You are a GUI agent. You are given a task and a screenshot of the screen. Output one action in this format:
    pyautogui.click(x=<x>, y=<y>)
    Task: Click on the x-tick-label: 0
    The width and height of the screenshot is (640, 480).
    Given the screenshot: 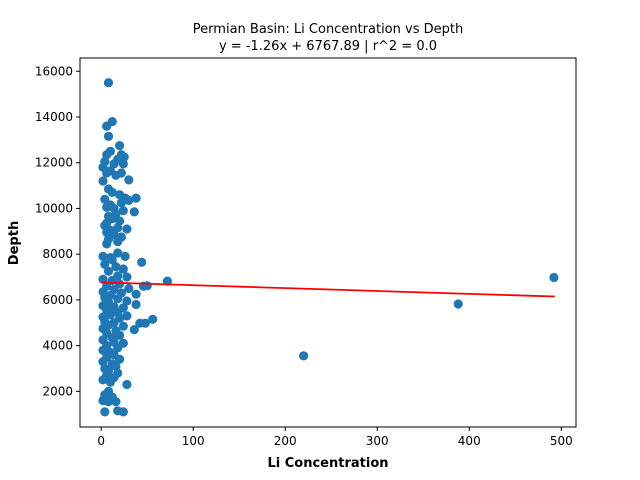 What is the action you would take?
    pyautogui.click(x=101, y=441)
    